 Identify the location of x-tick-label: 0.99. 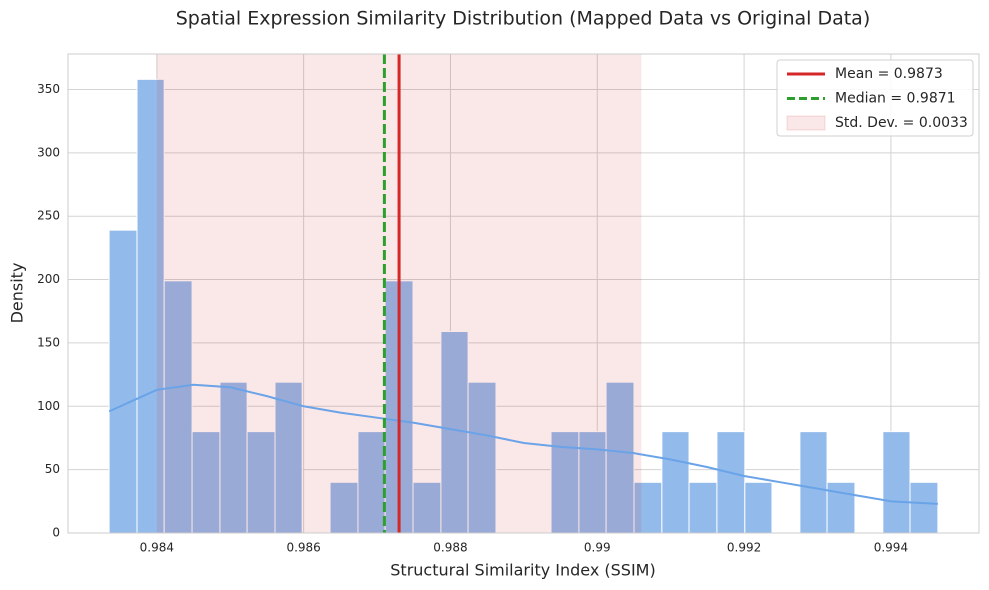
(597, 548).